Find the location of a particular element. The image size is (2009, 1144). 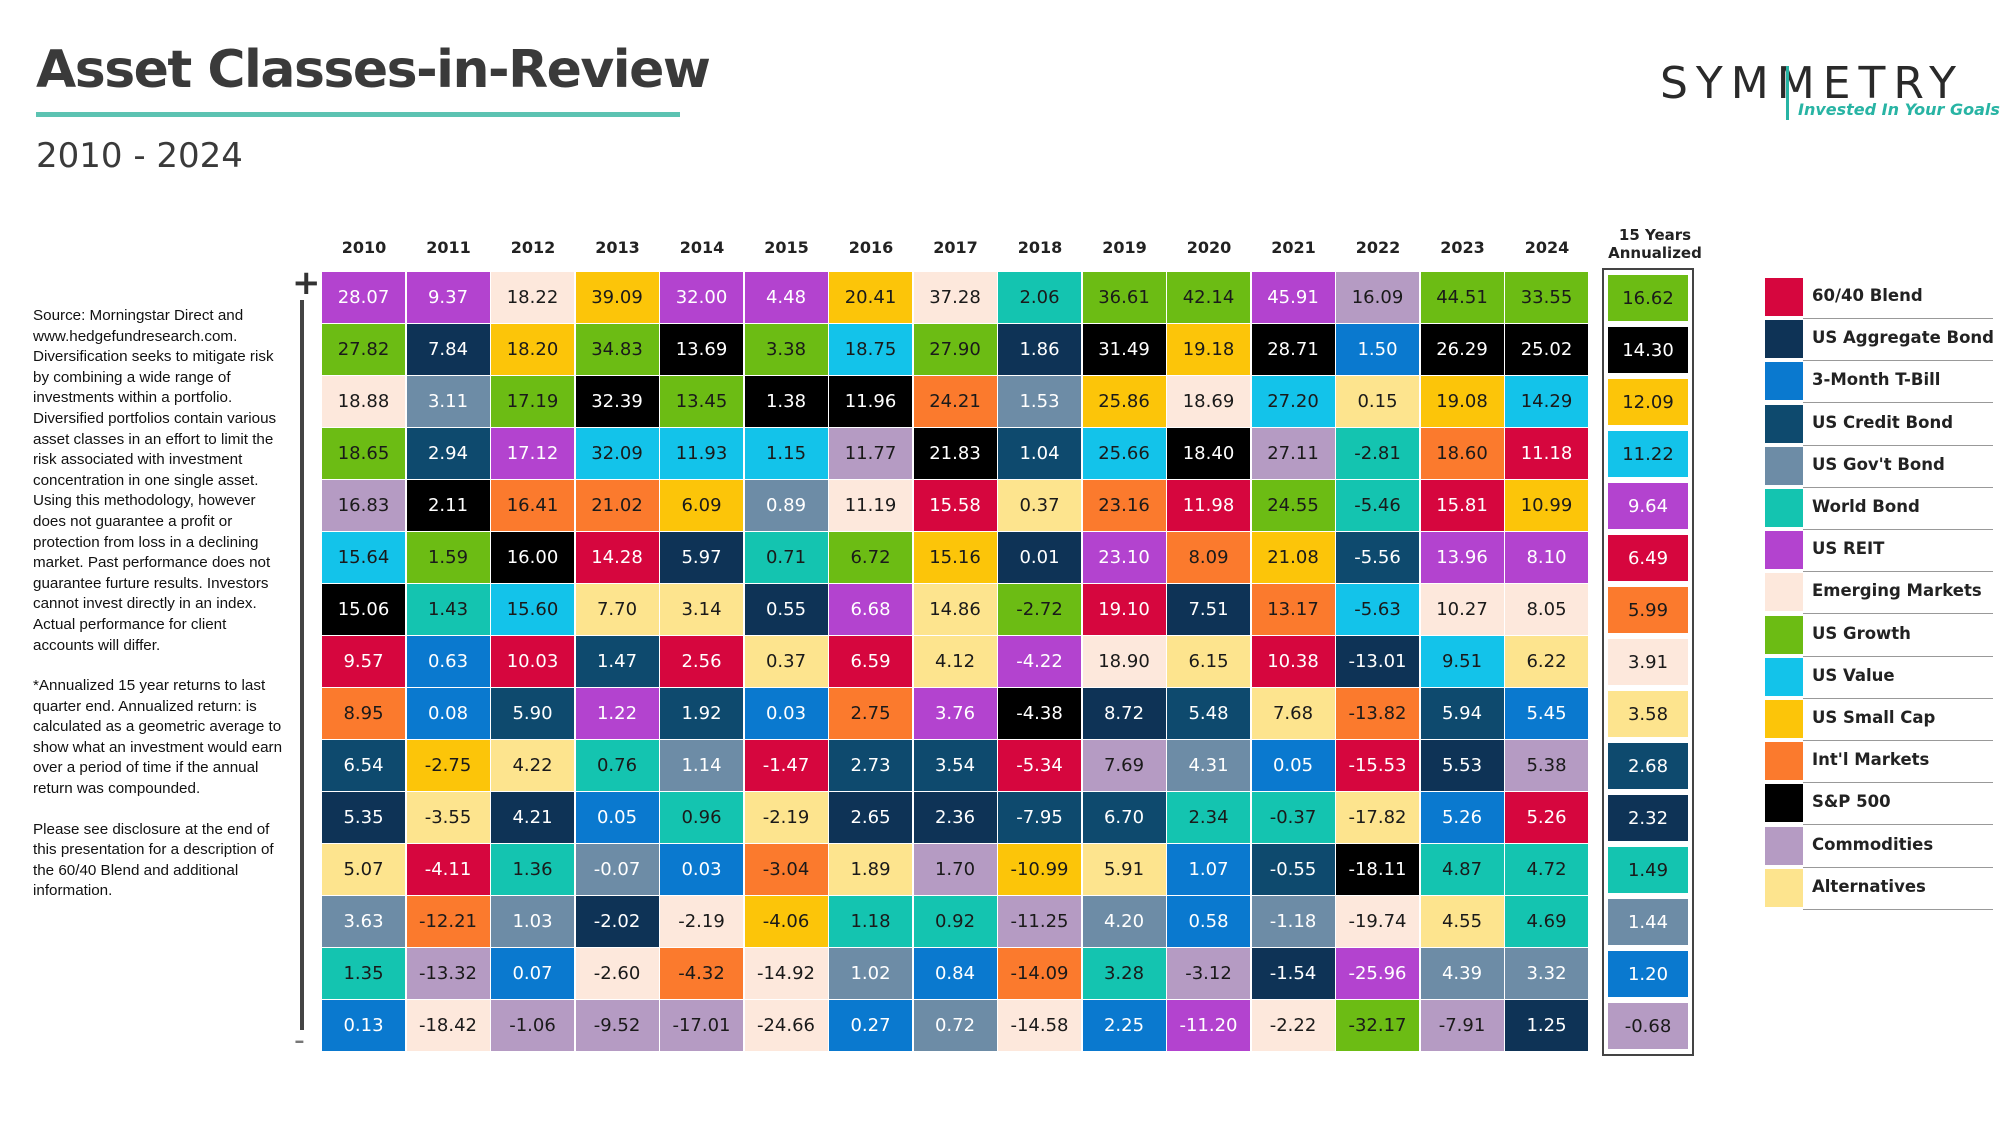

return-cell: 0.84 is located at coordinates (955, 973).